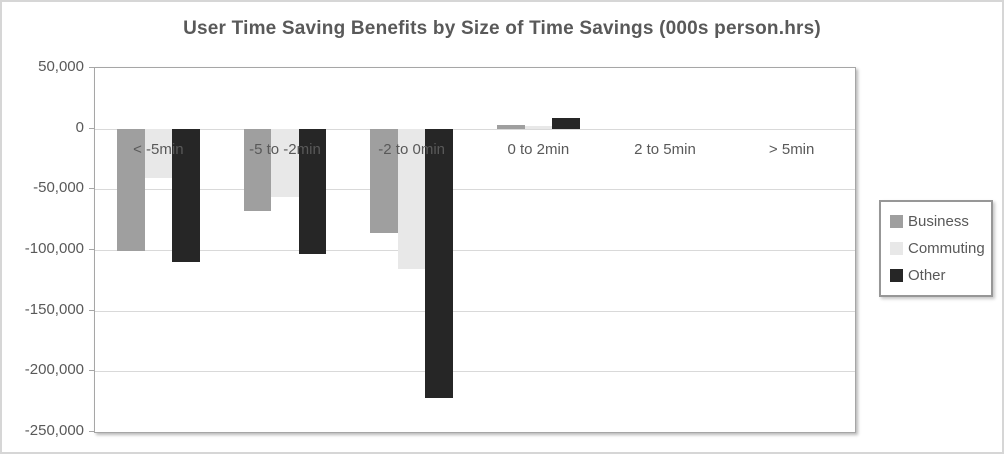 This screenshot has height=454, width=1004. I want to click on legend-item-commuting: Commuting, so click(936, 248).